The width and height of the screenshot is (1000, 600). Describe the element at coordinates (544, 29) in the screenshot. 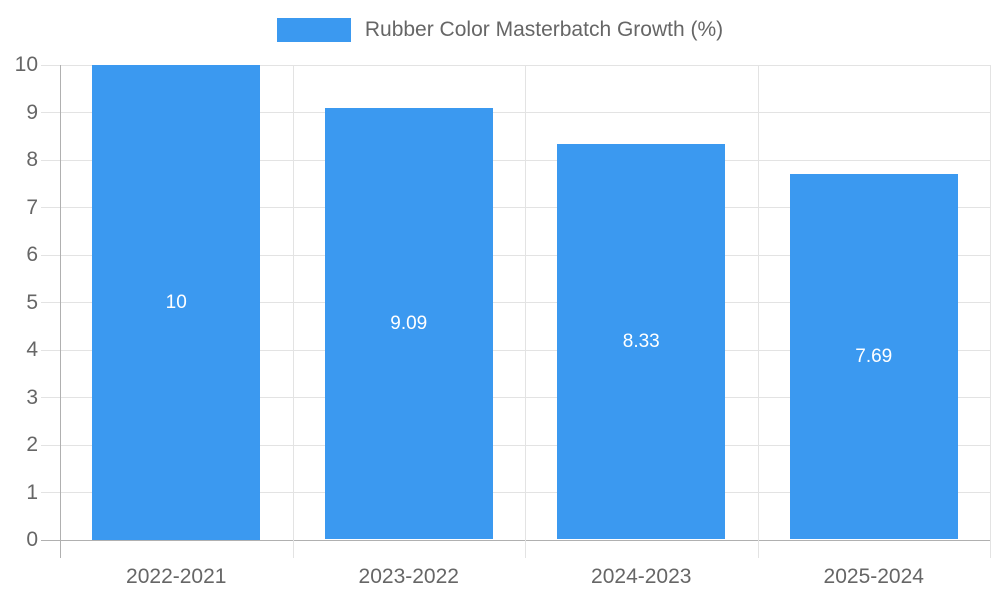

I see `legend-label: Rubber Color Masterbatch Growth (%)` at that location.